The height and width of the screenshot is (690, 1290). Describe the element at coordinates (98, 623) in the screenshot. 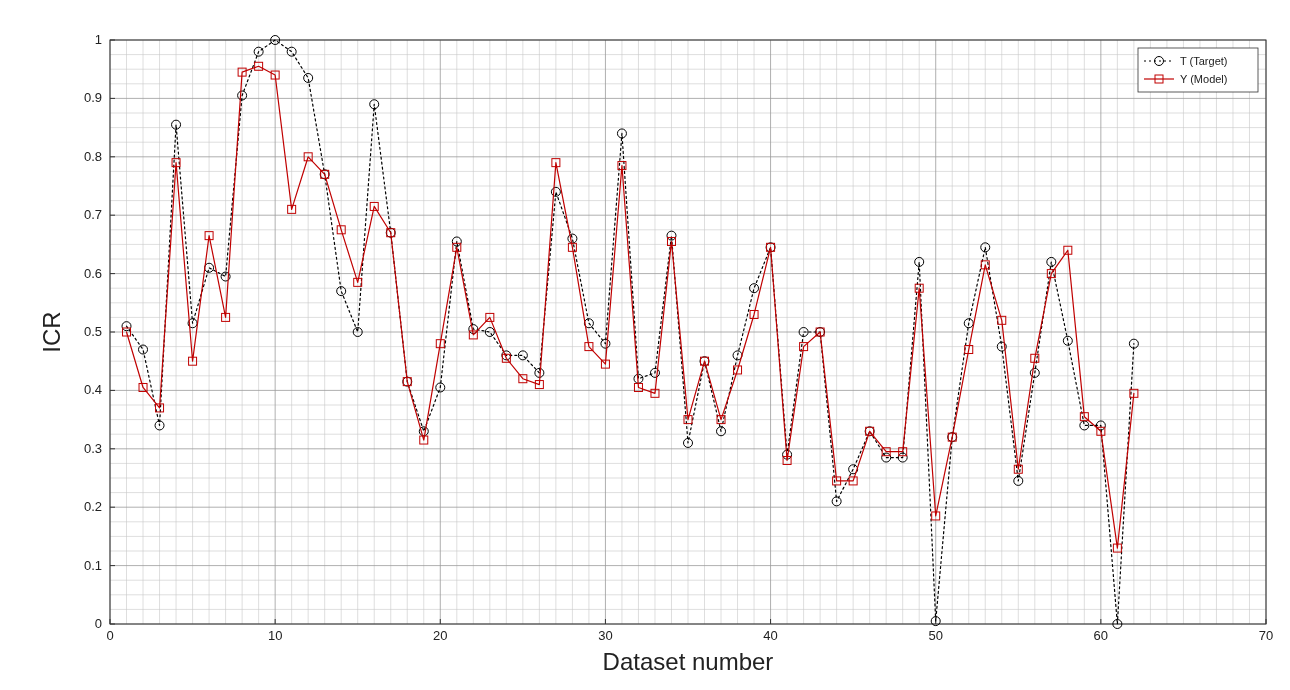

I see `y-tick-label: 0` at that location.